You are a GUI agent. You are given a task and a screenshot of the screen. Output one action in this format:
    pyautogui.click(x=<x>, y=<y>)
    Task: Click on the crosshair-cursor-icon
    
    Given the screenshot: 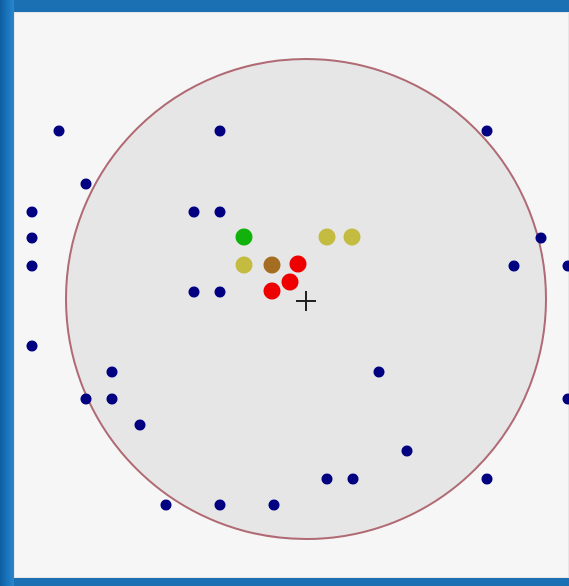 What is the action you would take?
    pyautogui.click(x=306, y=301)
    